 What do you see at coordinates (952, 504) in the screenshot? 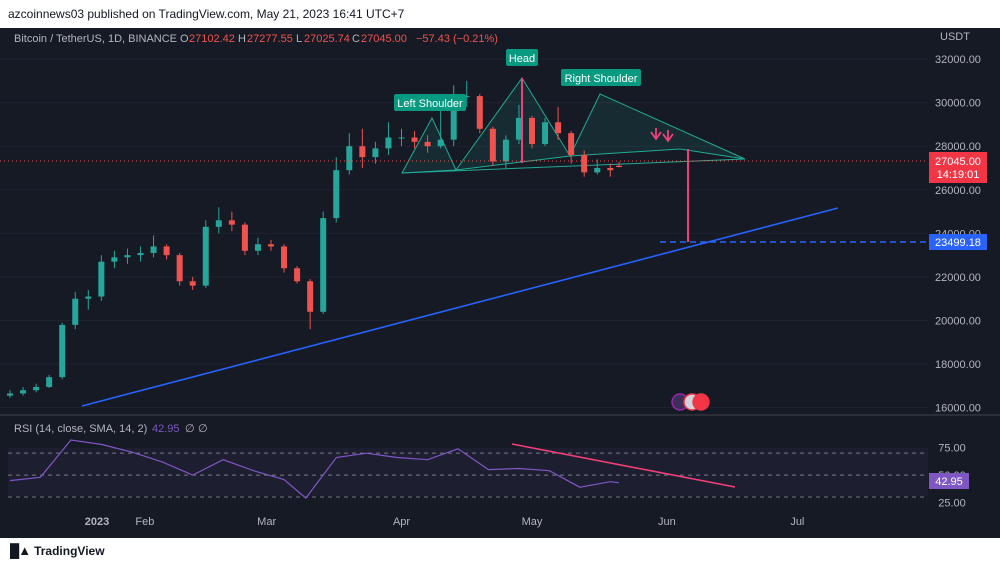
I see `rsi-tick-label: 25.00` at bounding box center [952, 504].